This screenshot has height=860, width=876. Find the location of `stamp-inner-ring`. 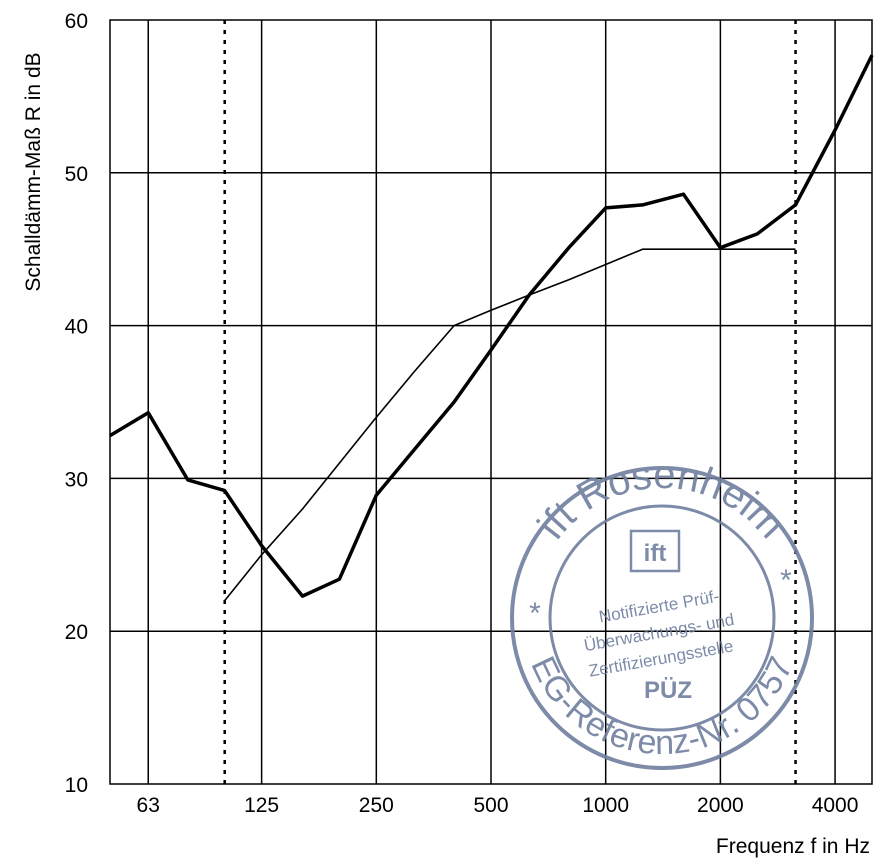

stamp-inner-ring is located at coordinates (662, 618).